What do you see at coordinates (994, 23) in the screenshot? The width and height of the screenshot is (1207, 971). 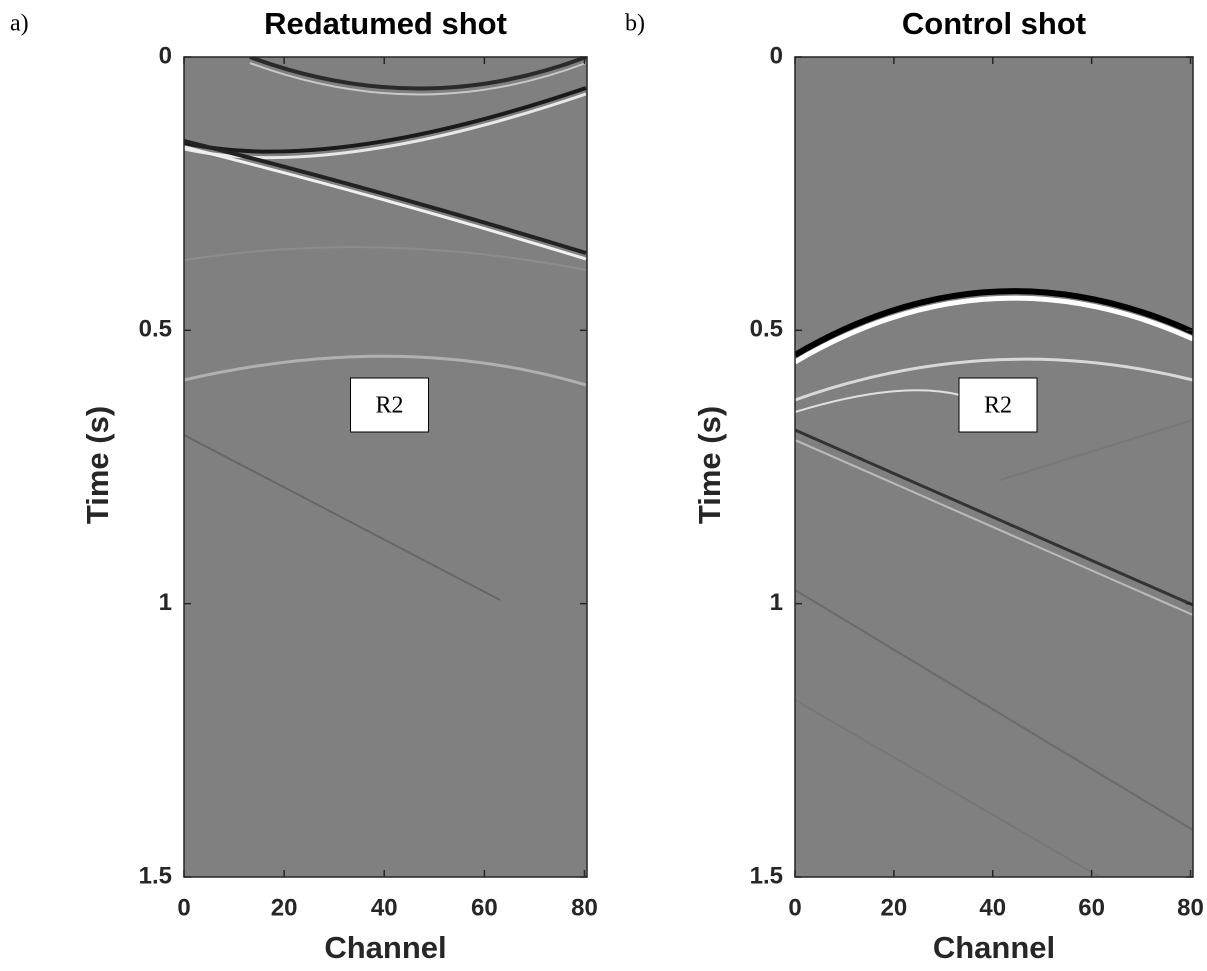 I see `chart-title: Control shot` at bounding box center [994, 23].